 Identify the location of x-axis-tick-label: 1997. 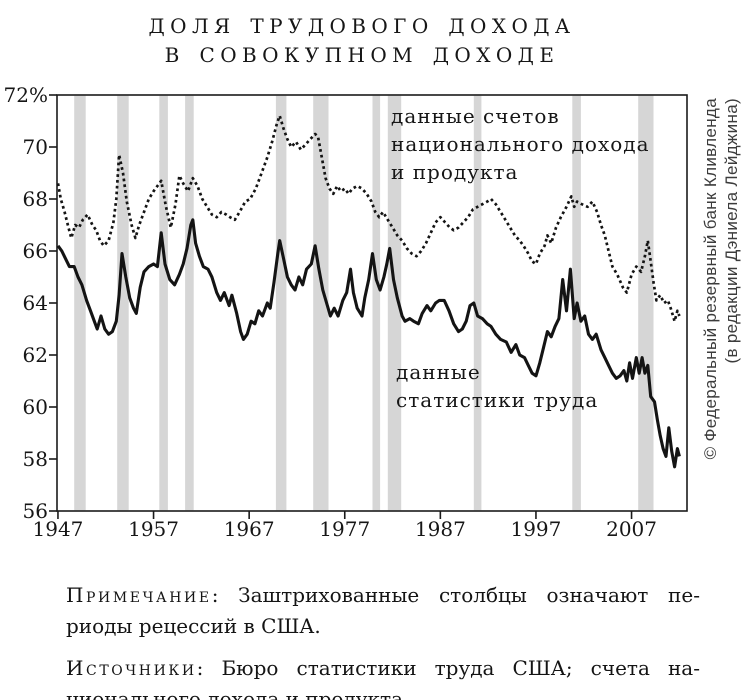
(536, 529).